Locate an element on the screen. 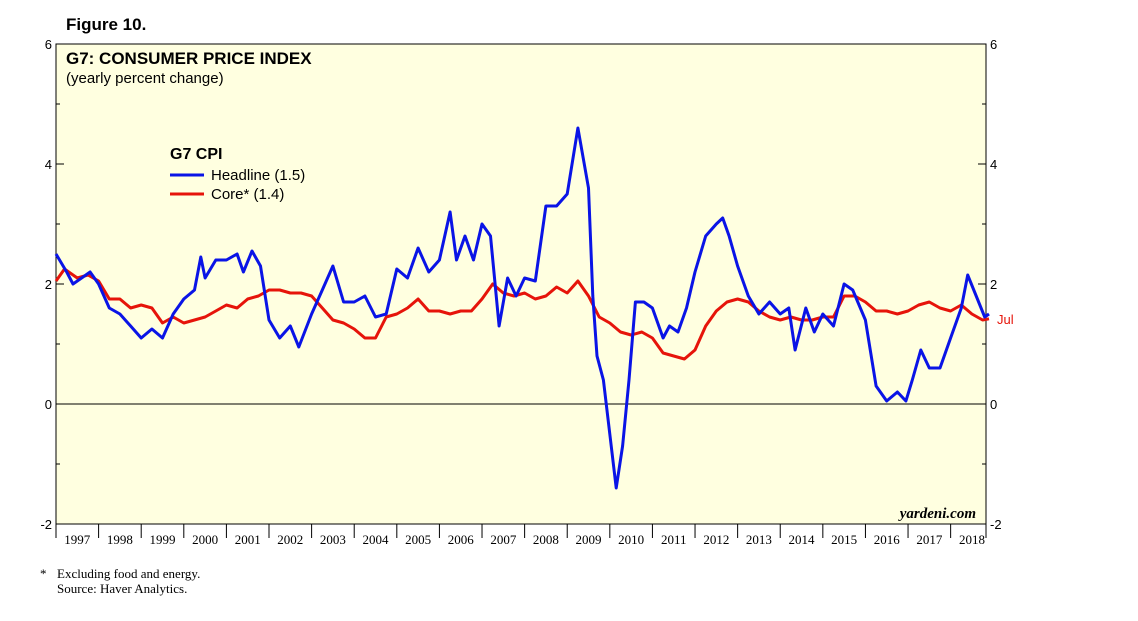  y-tick-label-right: 6 is located at coordinates (993, 44).